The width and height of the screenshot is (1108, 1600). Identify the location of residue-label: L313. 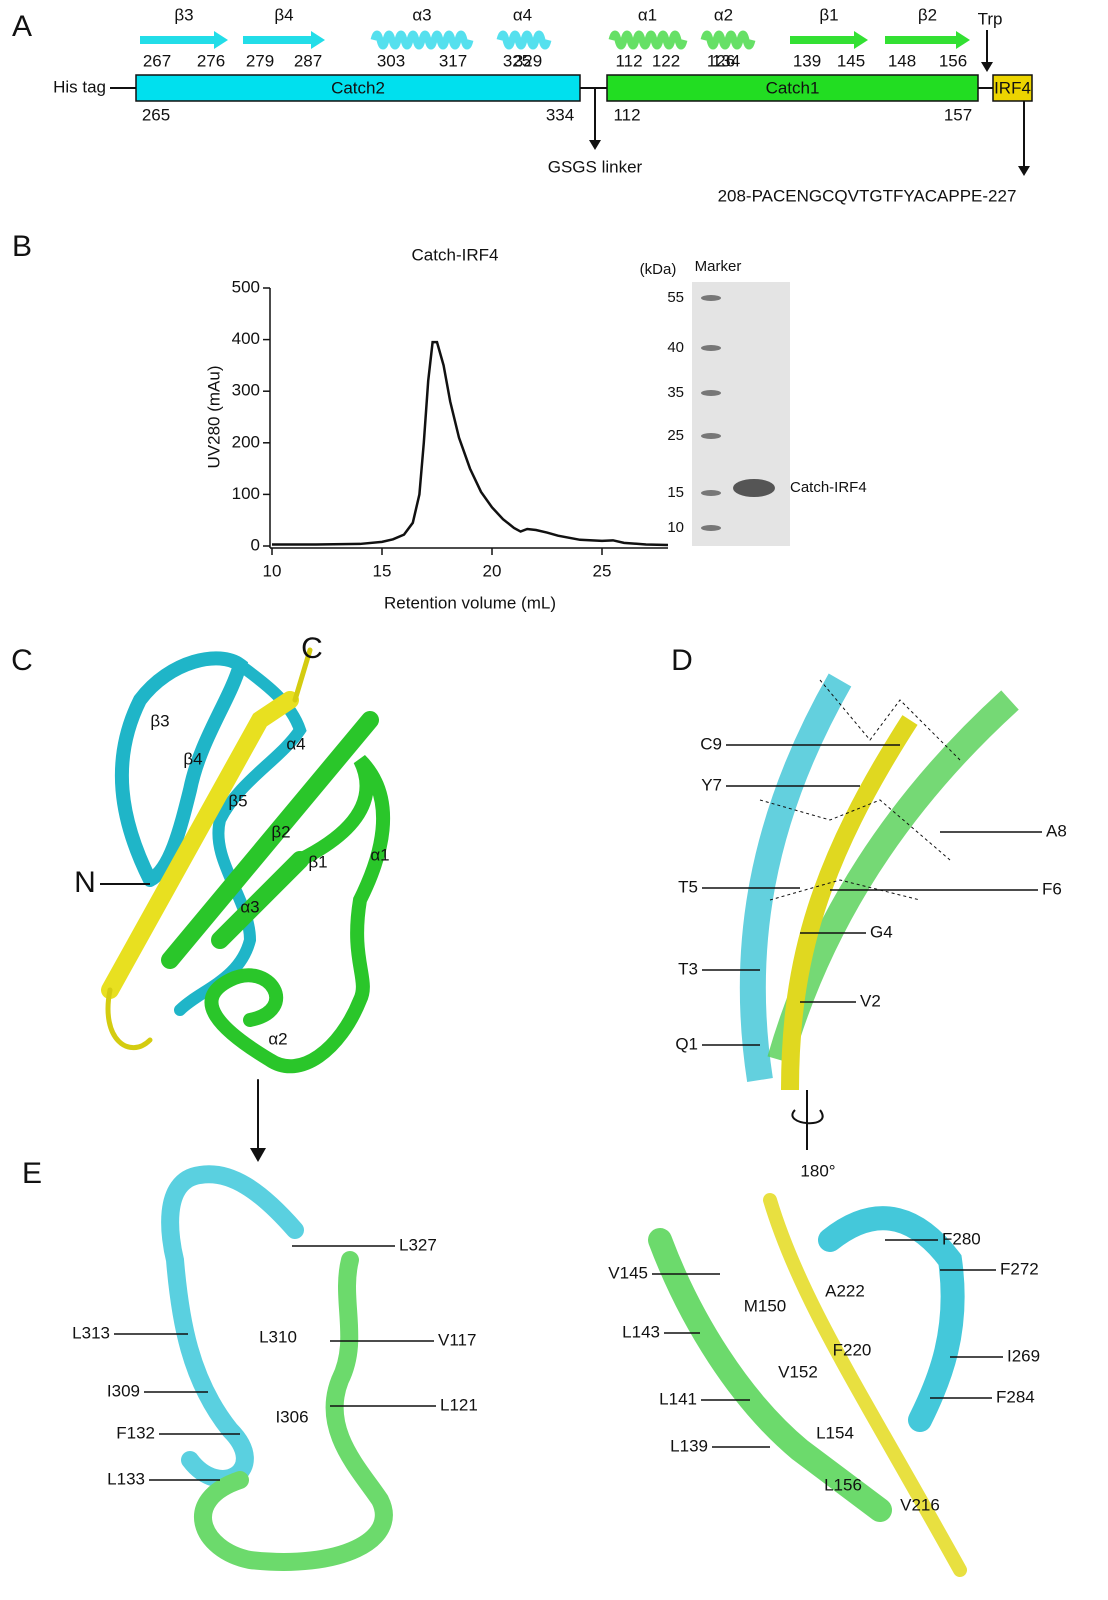
(91, 1332).